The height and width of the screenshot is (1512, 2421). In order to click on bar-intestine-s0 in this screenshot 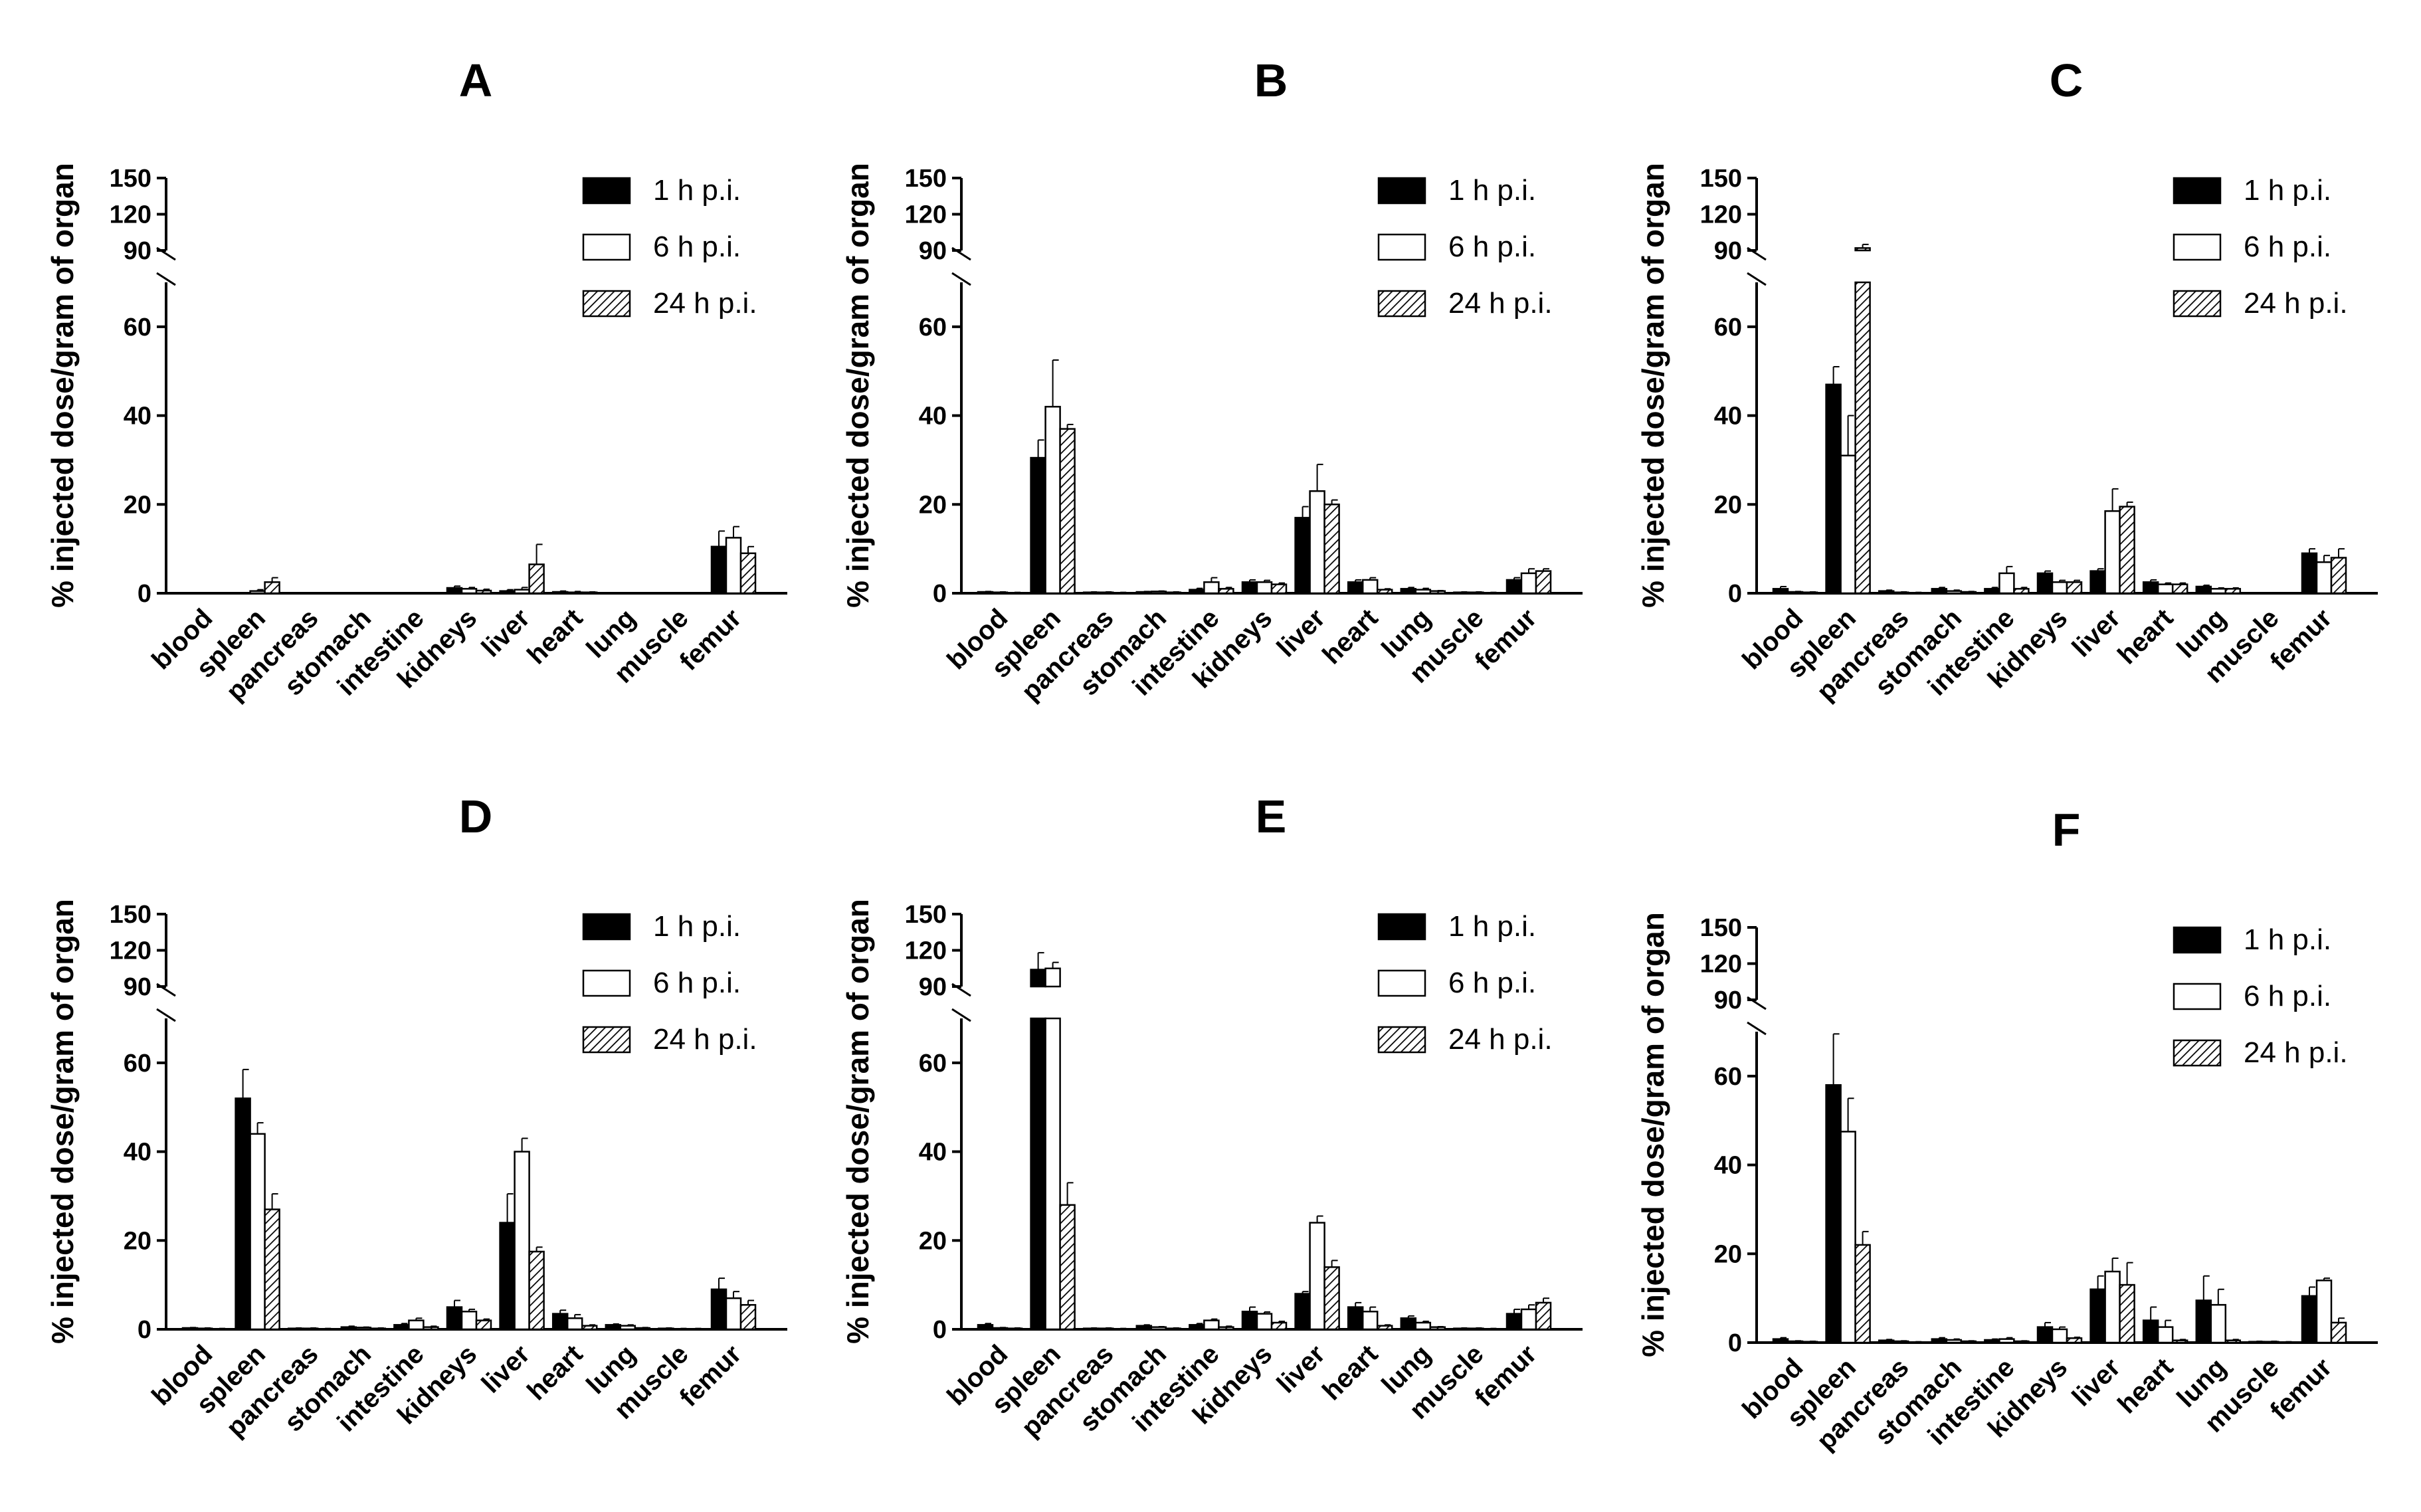, I will do `click(1197, 1327)`.